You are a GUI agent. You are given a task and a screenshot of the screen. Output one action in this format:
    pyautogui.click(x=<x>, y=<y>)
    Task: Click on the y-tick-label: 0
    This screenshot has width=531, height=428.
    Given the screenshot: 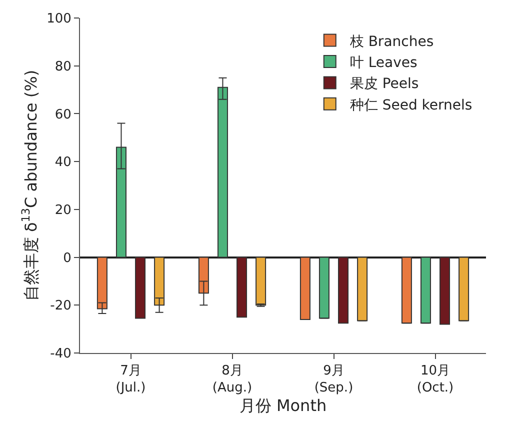 What is the action you would take?
    pyautogui.click(x=67, y=258)
    